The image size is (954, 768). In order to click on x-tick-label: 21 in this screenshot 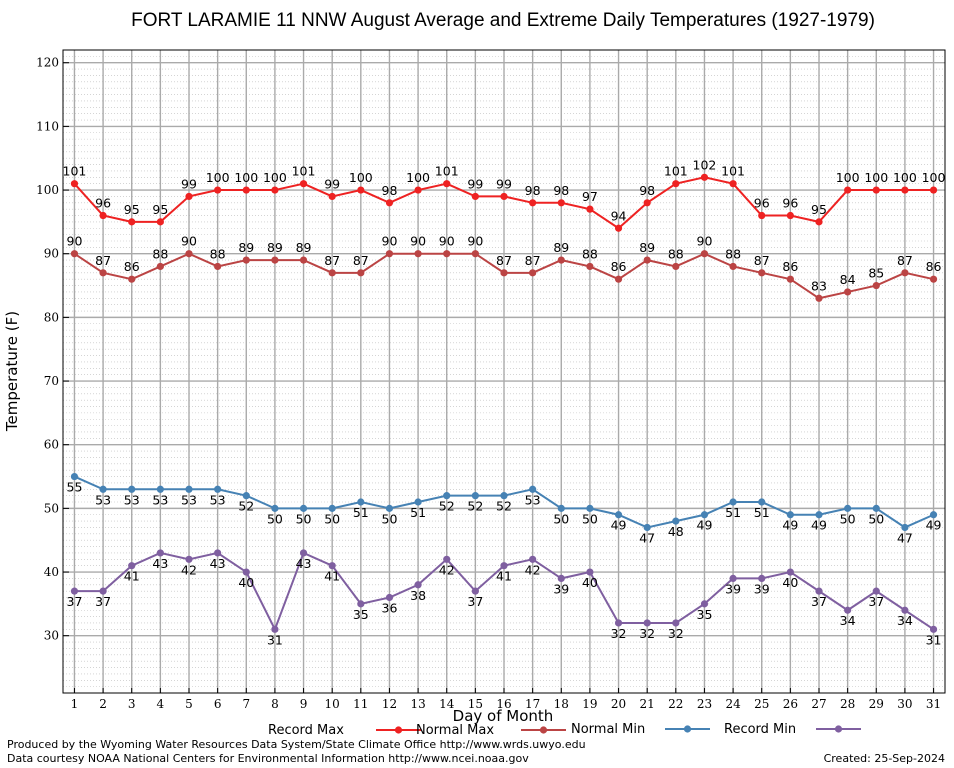, I will do `click(647, 704)`.